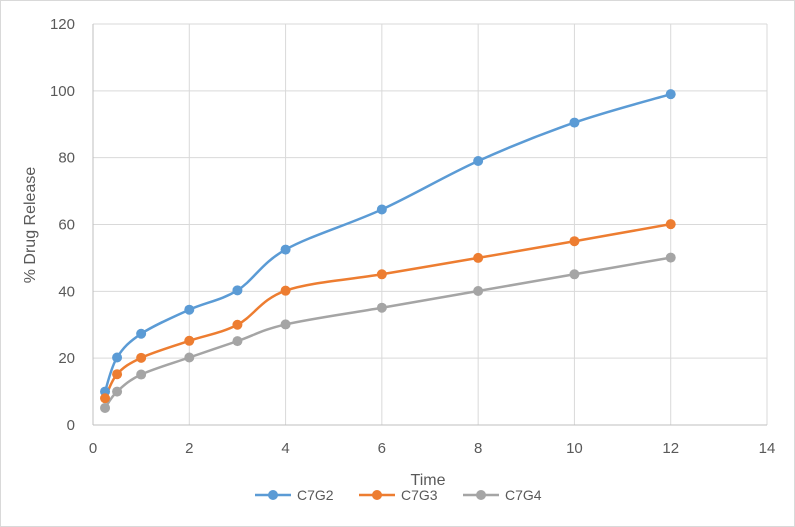  What do you see at coordinates (398, 495) in the screenshot?
I see `legend: C7G2 C7G3 C7G4` at bounding box center [398, 495].